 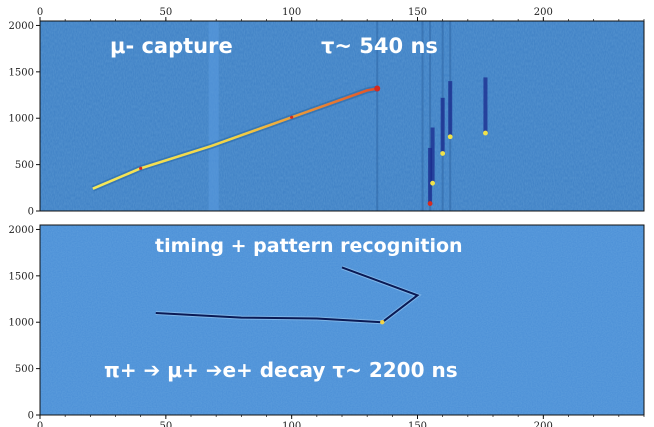 What do you see at coordinates (291, 12) in the screenshot?
I see `top-x-tick-label: 100` at bounding box center [291, 12].